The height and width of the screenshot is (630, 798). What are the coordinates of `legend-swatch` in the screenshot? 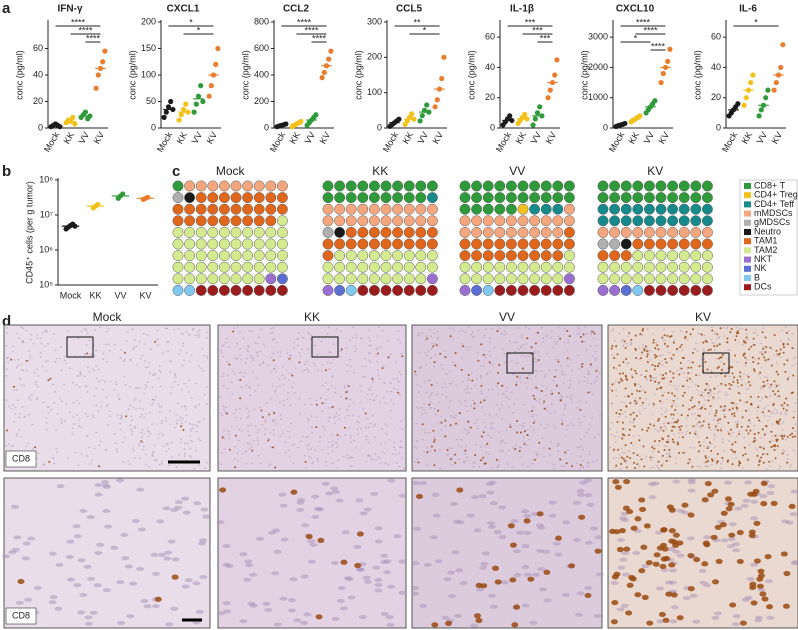 It's located at (747, 204).